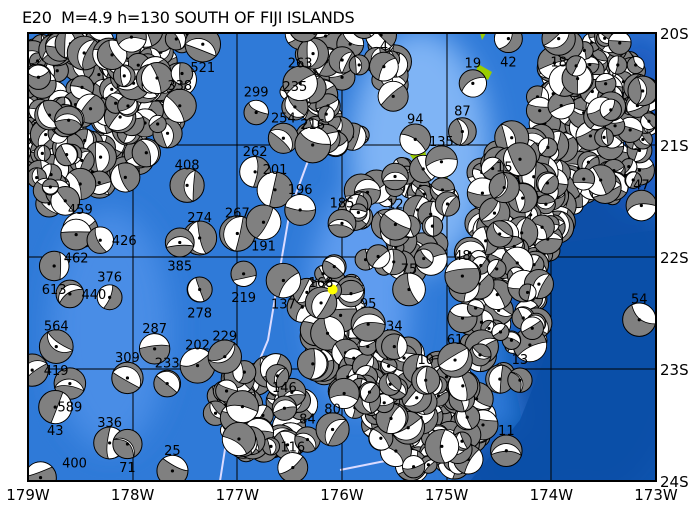 The width and height of the screenshot is (695, 510). I want to click on event-depth-label: 116, so click(292, 448).